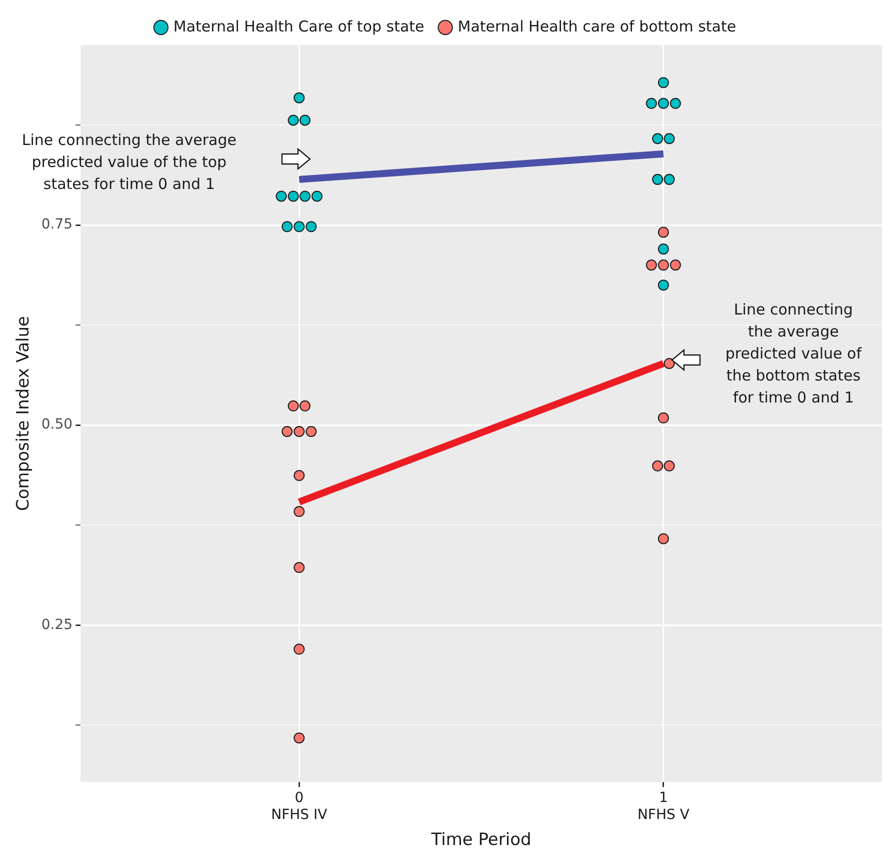  I want to click on legend-label: Maternal Health Care of top state, so click(298, 26).